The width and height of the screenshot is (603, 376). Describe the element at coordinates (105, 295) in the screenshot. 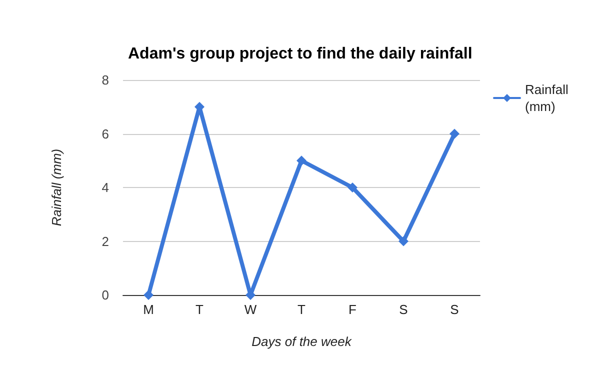

I see `y-tick-label: 0` at that location.